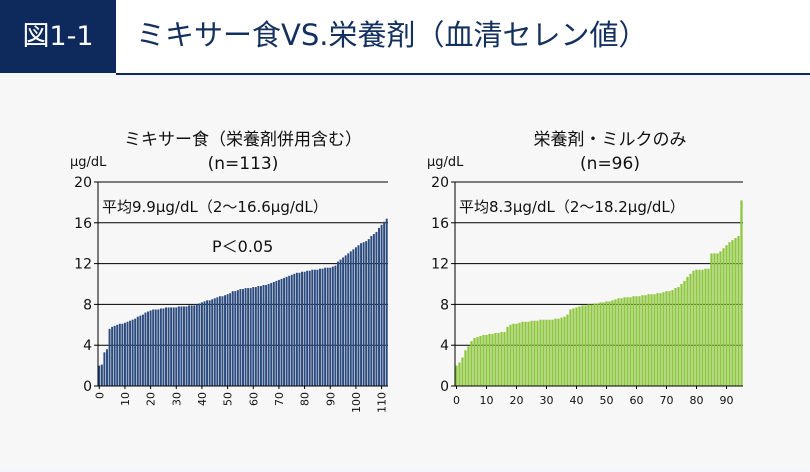 The width and height of the screenshot is (810, 472). What do you see at coordinates (610, 164) in the screenshot?
I see `chart-subtitle: (n=96)` at bounding box center [610, 164].